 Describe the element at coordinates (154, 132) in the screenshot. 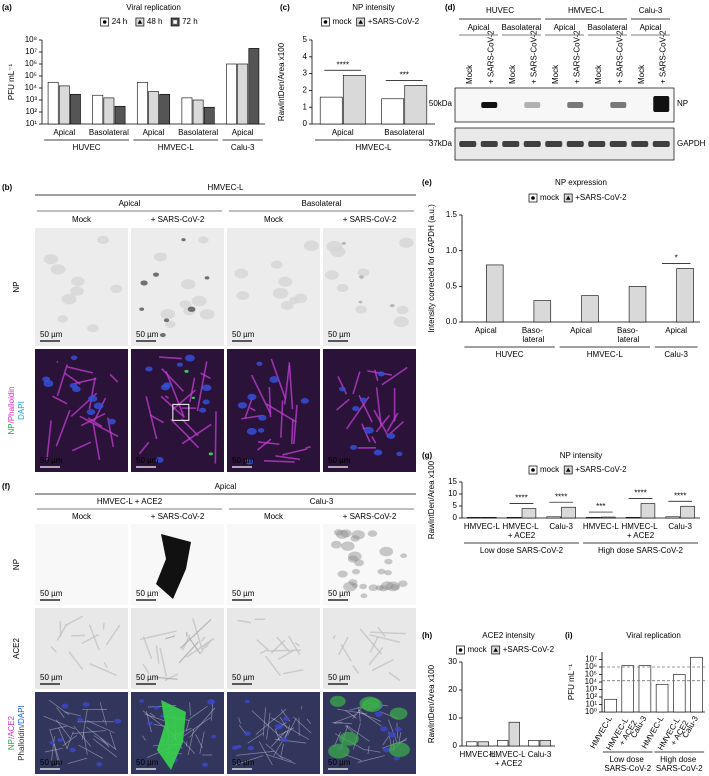

I see `x-tick-label: Apical` at that location.